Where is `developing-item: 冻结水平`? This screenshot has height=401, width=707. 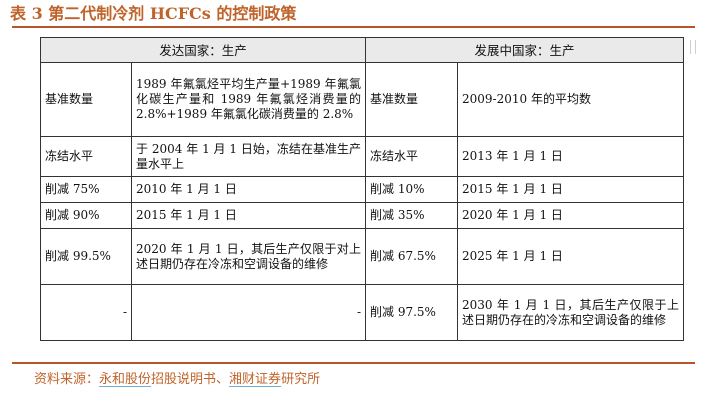 developing-item: 冻结水平 is located at coordinates (412, 156).